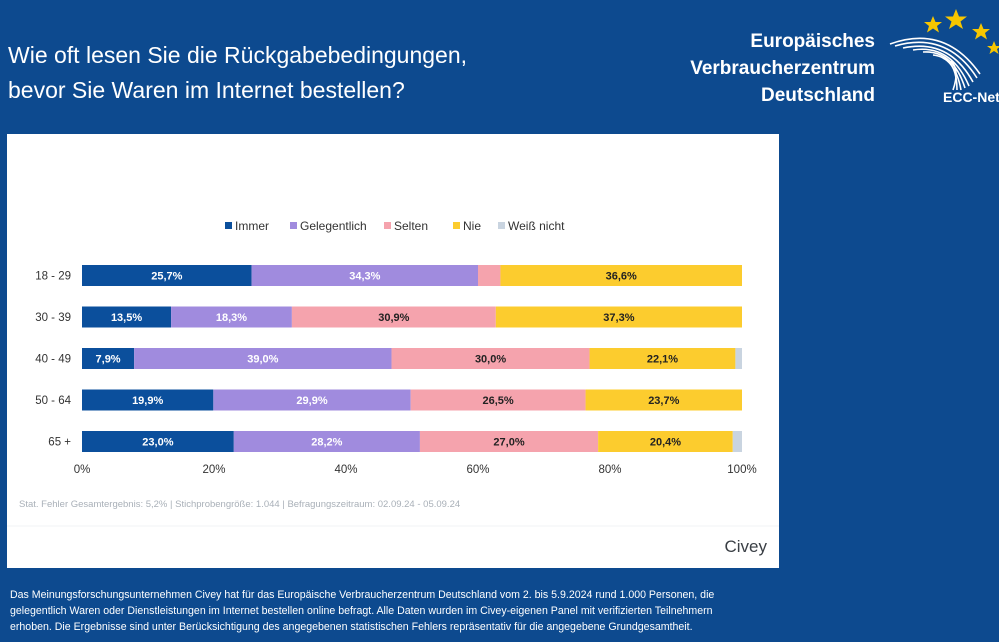  Describe the element at coordinates (477, 470) in the screenshot. I see `x-tick-label: 60%` at that location.